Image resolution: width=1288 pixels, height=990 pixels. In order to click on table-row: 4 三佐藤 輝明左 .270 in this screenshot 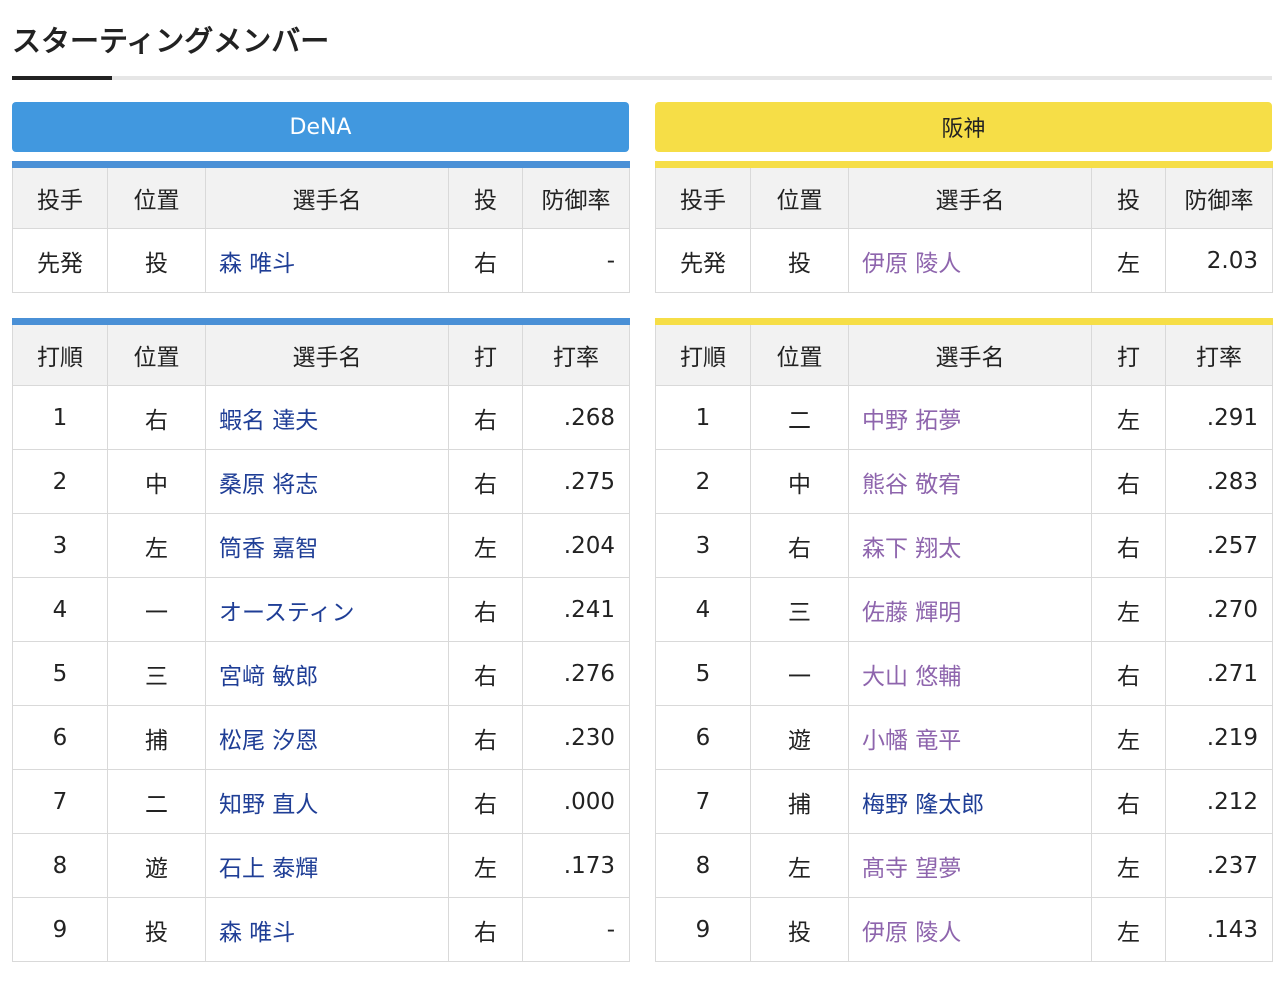, I will do `click(964, 609)`.